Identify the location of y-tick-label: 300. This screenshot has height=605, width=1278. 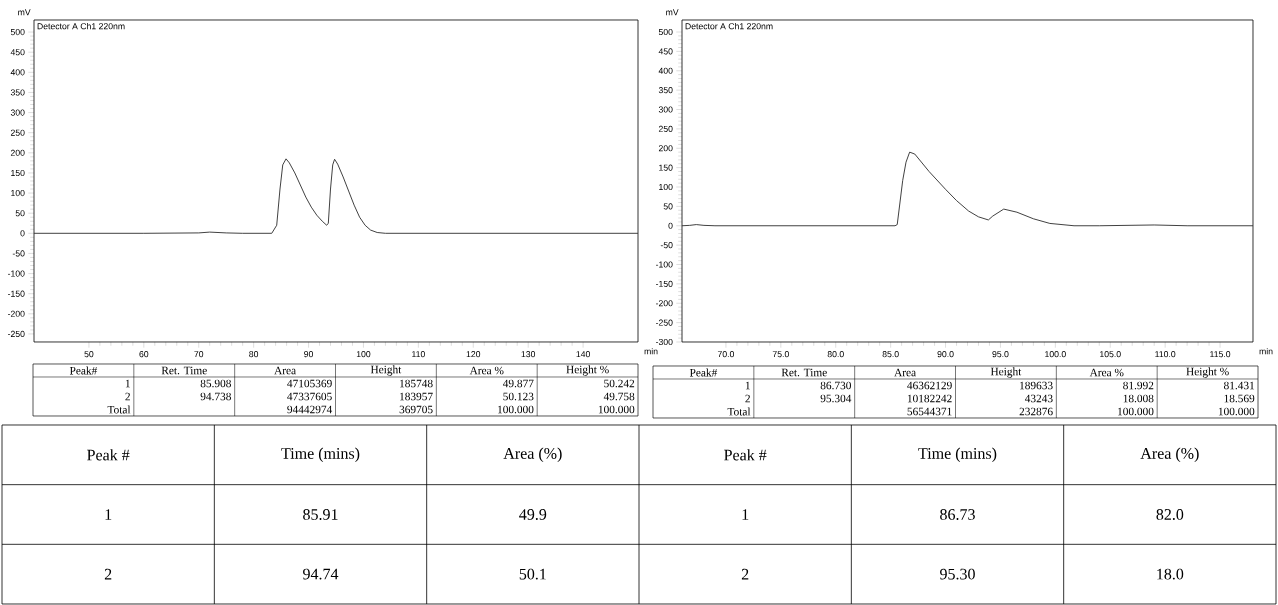
(17, 112).